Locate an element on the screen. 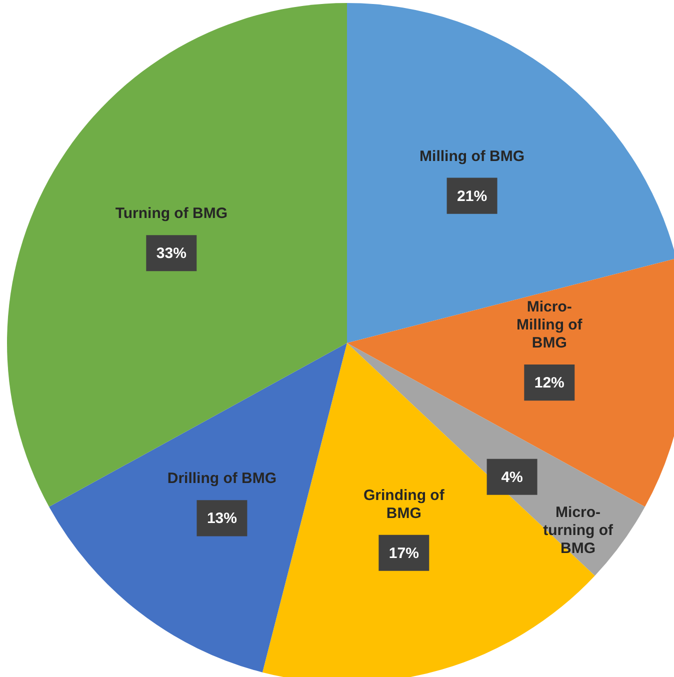 The width and height of the screenshot is (674, 677). slice-label: Turning of BMG is located at coordinates (171, 213).